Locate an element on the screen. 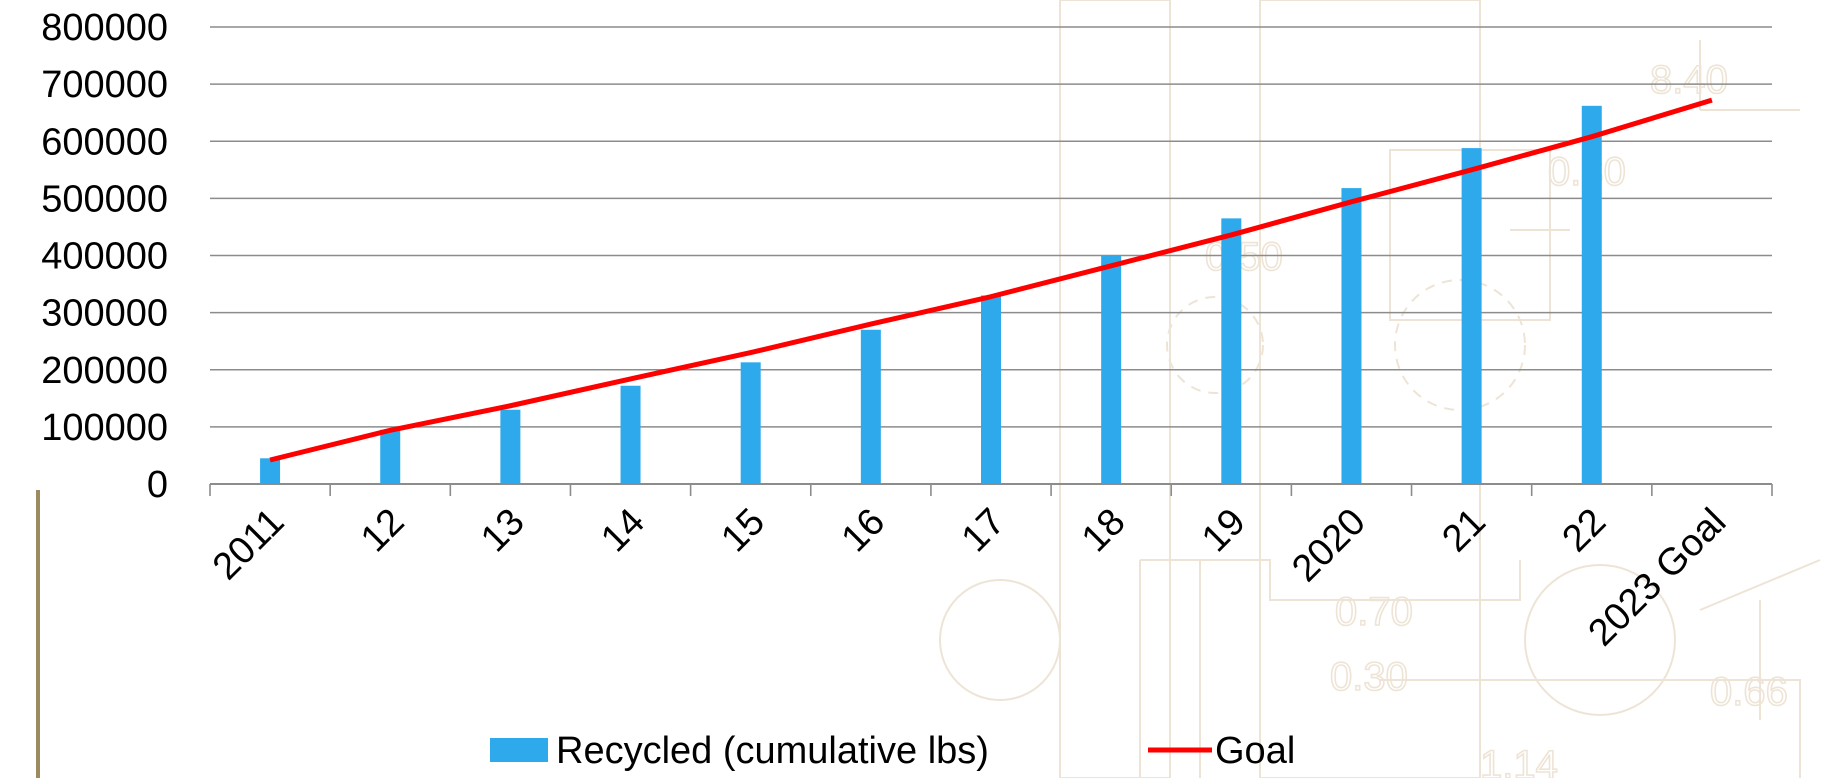  x-tick-label: 19 is located at coordinates (1224, 531).